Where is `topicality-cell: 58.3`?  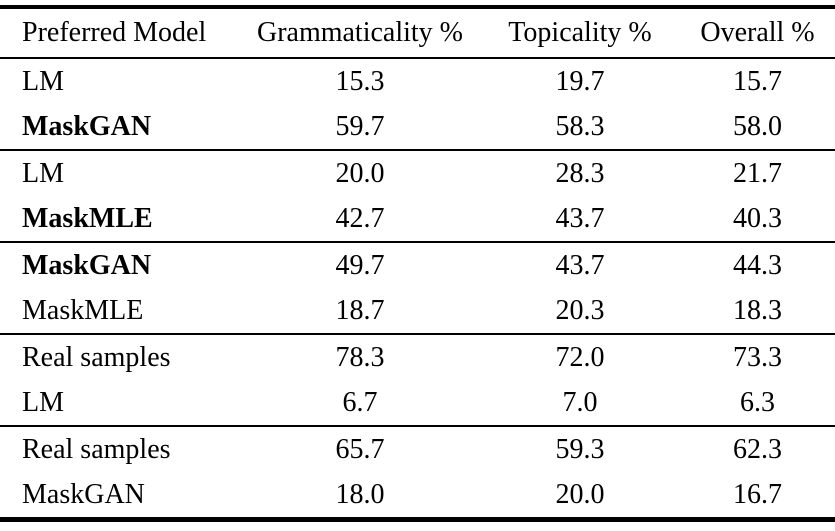
topicality-cell: 58.3 is located at coordinates (580, 126).